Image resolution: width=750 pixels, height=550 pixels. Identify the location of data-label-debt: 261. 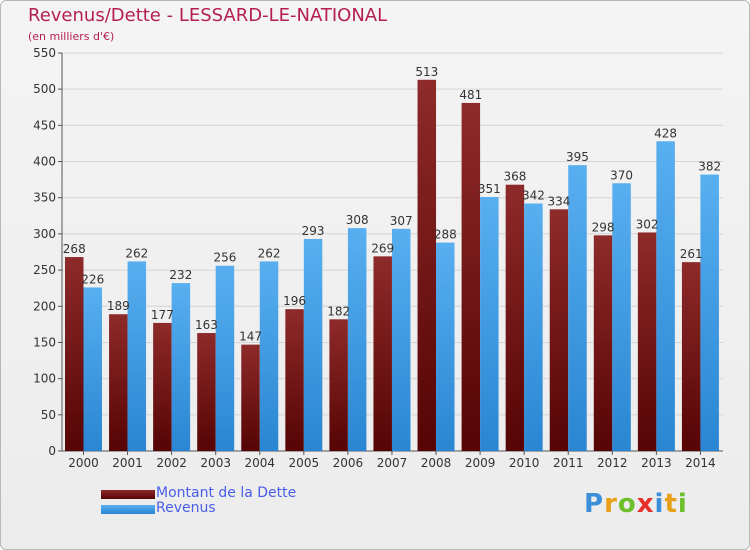
(691, 254).